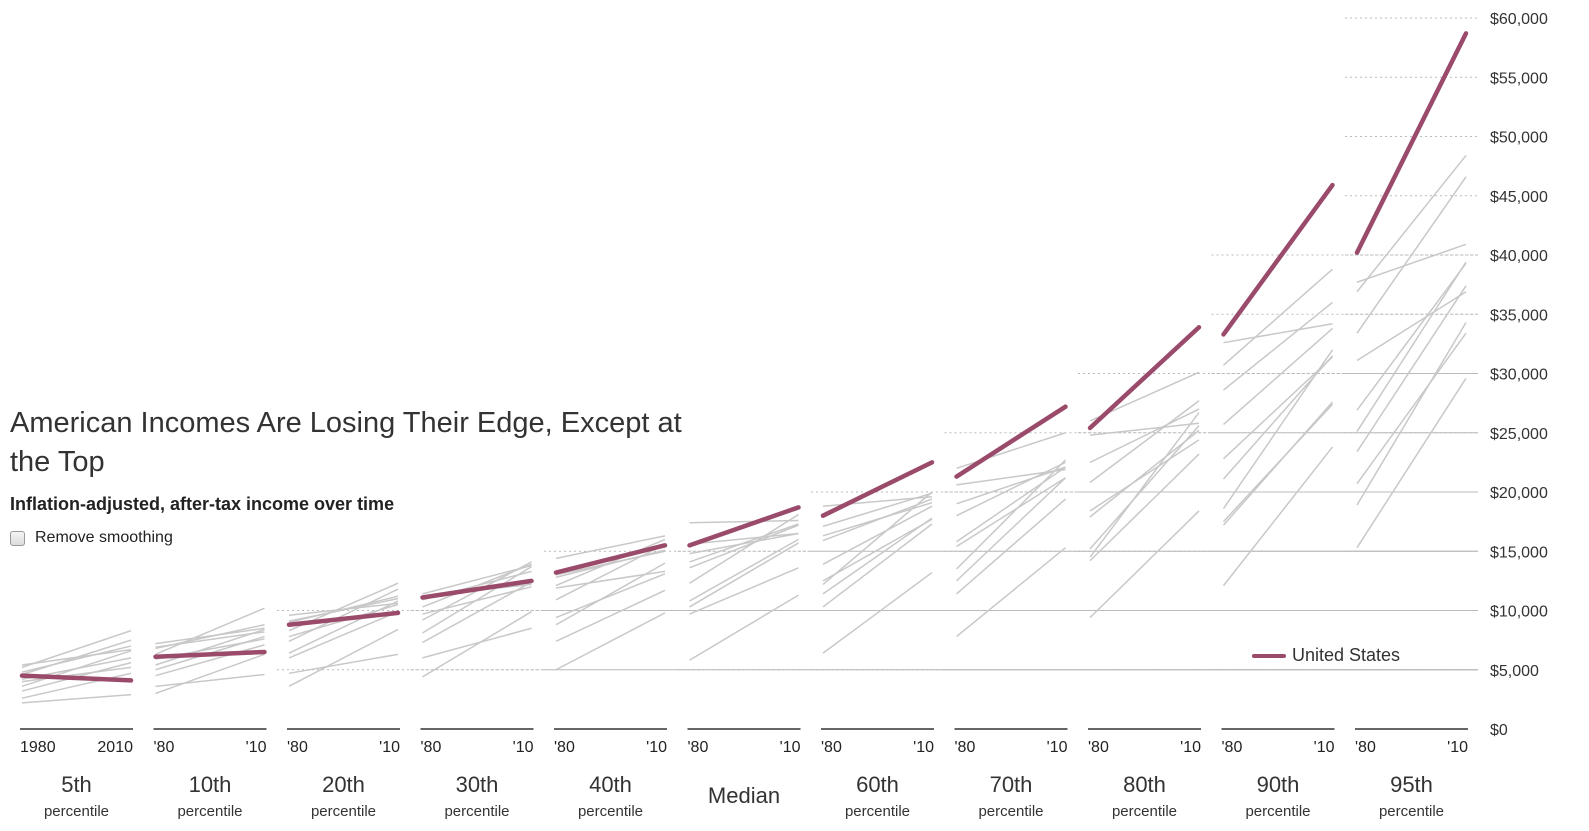 This screenshot has width=1589, height=831. I want to click on legend-swatch-united-states, so click(1269, 655).